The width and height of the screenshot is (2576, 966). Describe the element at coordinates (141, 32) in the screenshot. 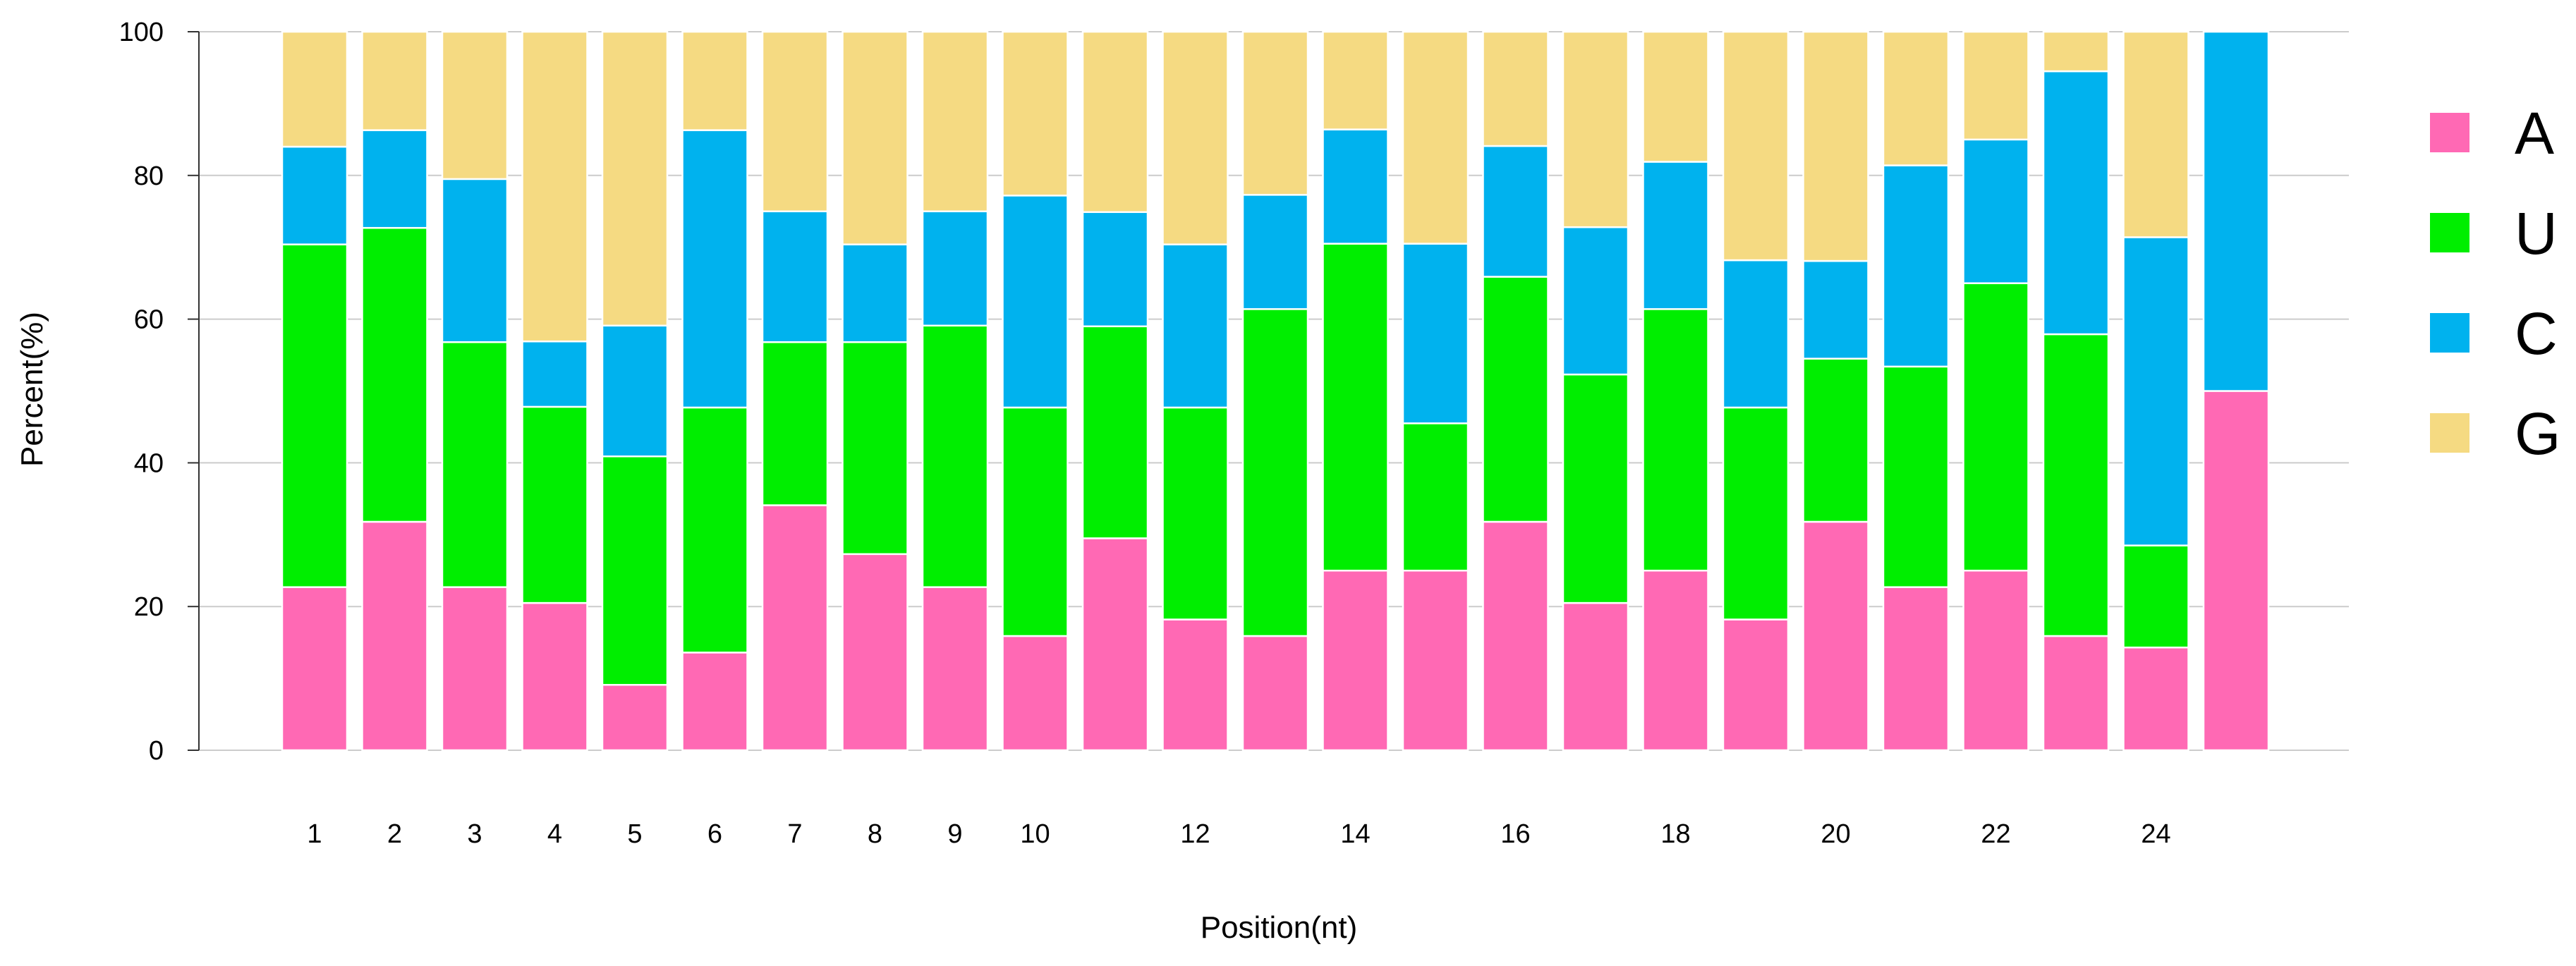

I see `y-tick-label: 100` at that location.